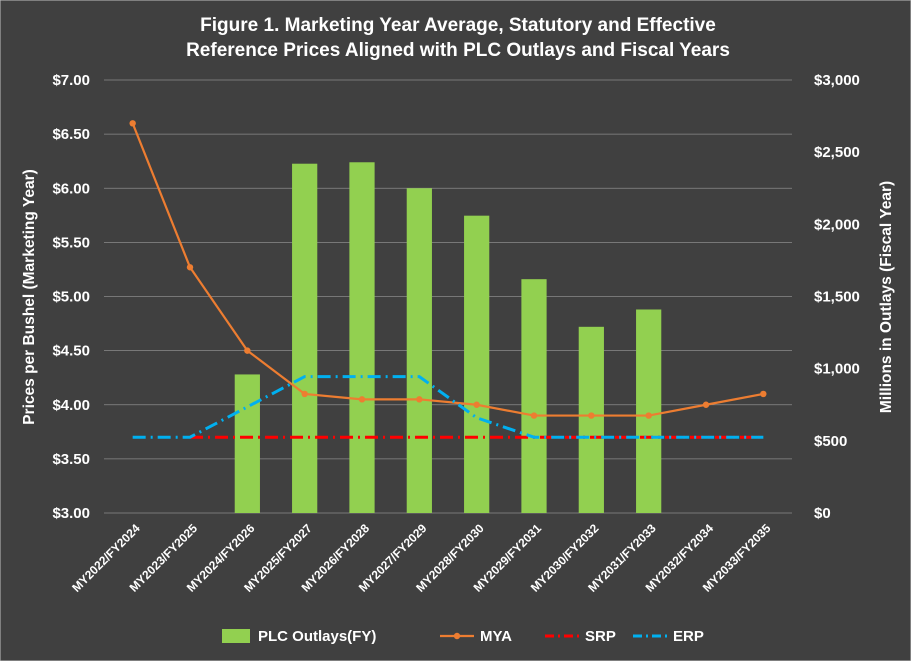  What do you see at coordinates (837, 297) in the screenshot?
I see `y-right-tick-label: $1,500` at bounding box center [837, 297].